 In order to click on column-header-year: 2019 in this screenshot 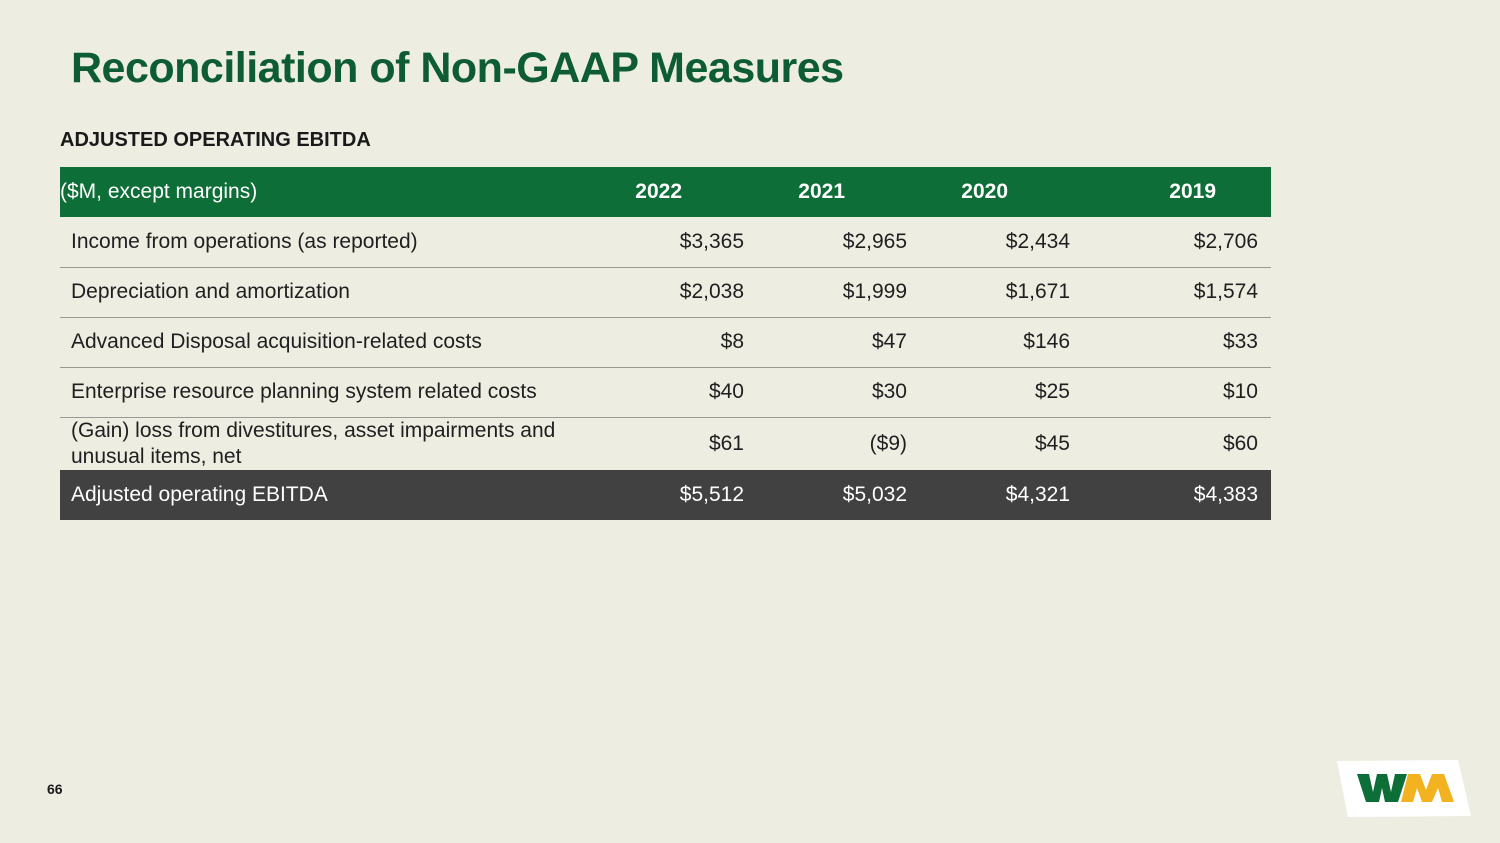, I will do `click(1192, 191)`.